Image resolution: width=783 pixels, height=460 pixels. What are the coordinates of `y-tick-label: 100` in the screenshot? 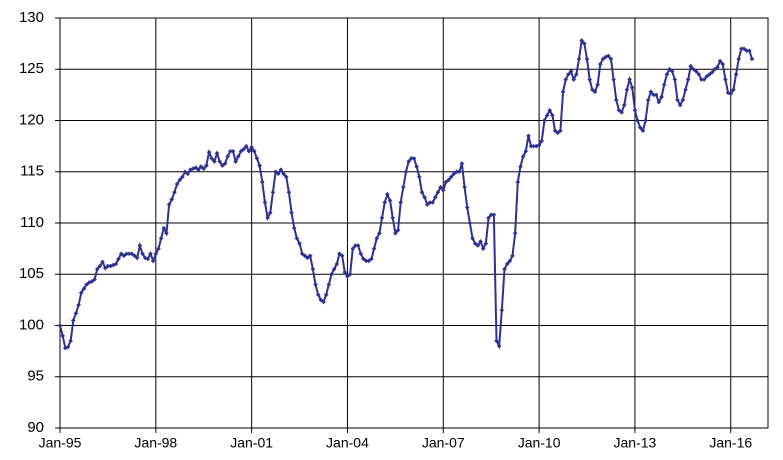 It's located at (31, 324).